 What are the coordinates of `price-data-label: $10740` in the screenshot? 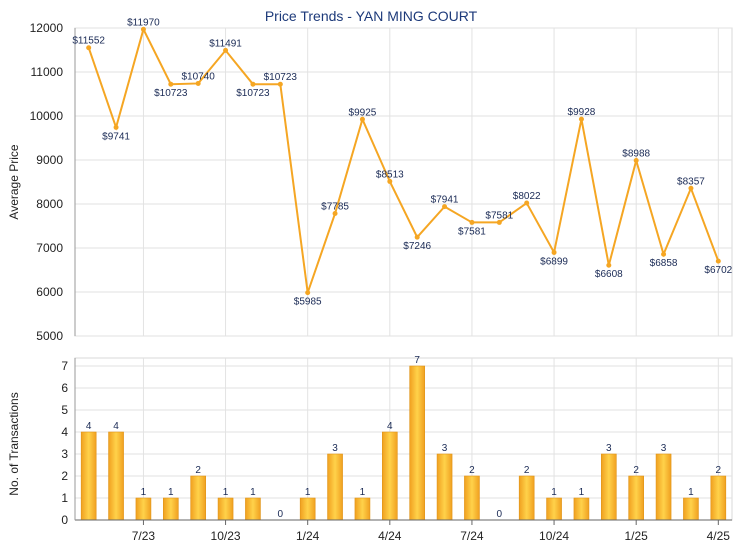 It's located at (199, 76).